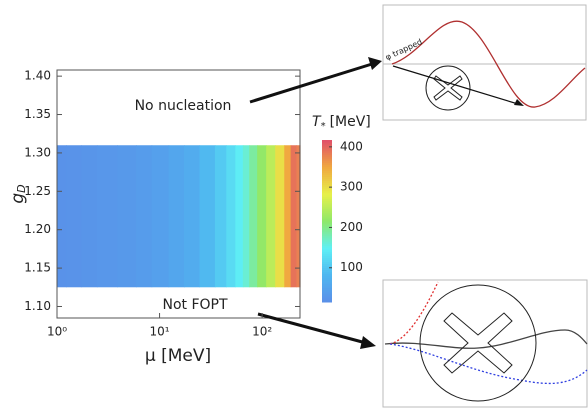  I want to click on colorbar-tick-label: 100, so click(351, 267).